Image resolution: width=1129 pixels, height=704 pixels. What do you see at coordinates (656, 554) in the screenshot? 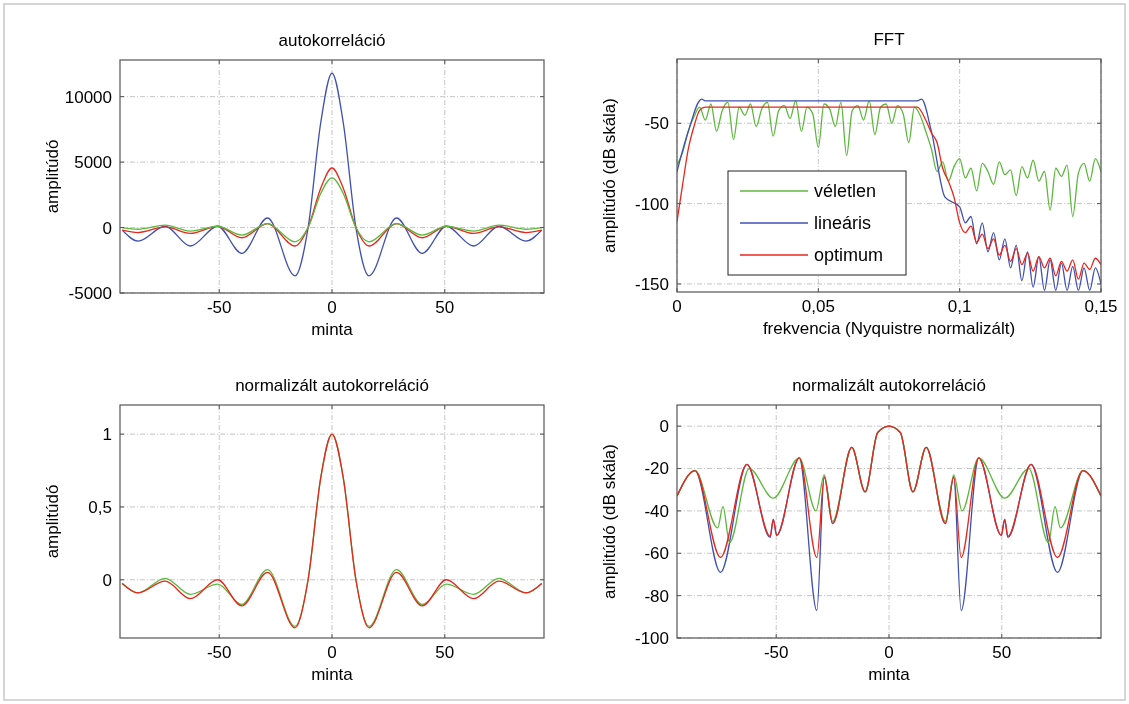
I see `y-tick-label: -60` at bounding box center [656, 554].